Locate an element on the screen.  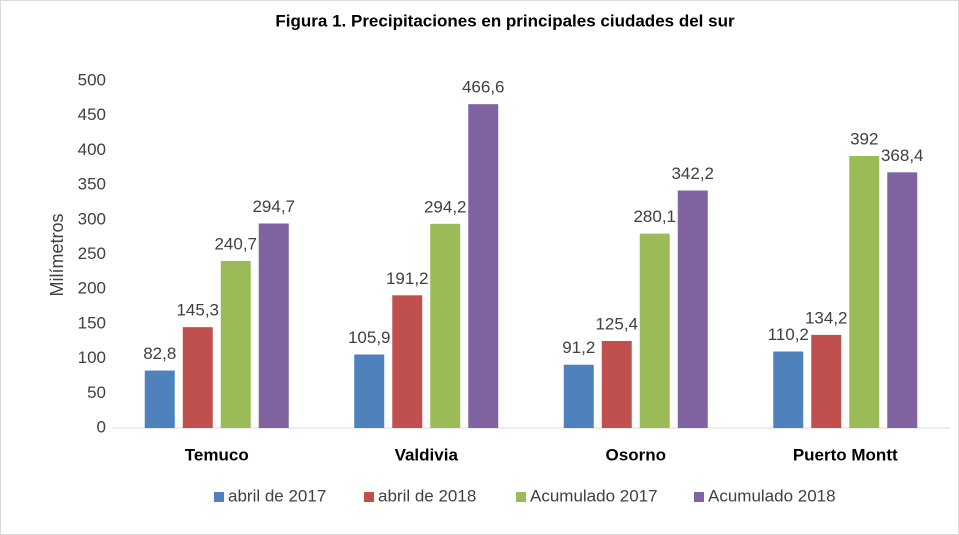
y-tick-label: 50 is located at coordinates (96, 392).